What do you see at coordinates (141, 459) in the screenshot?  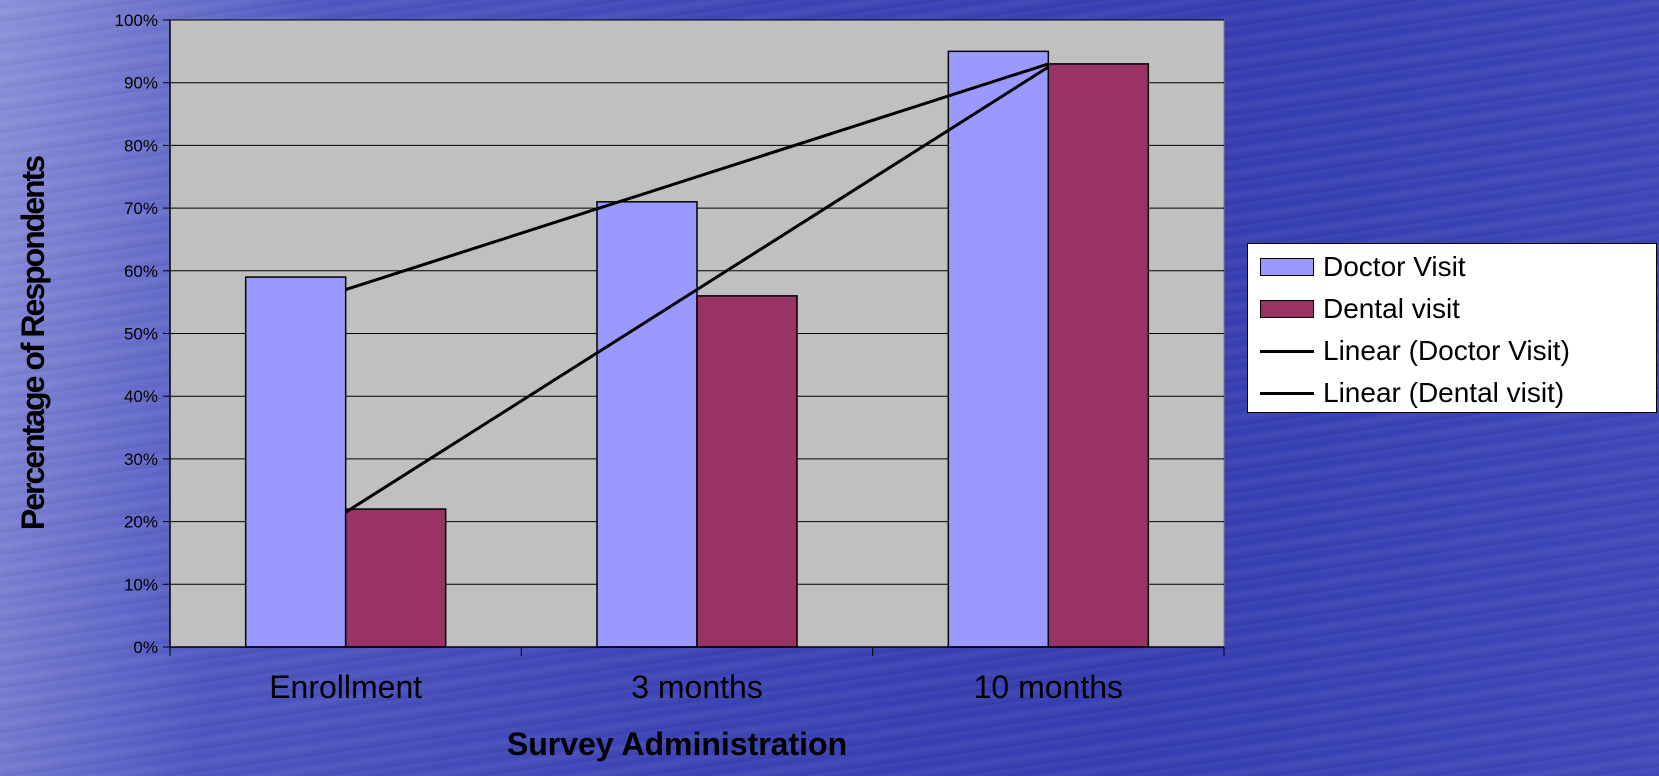 I see `y-tick-label: 30%` at bounding box center [141, 459].